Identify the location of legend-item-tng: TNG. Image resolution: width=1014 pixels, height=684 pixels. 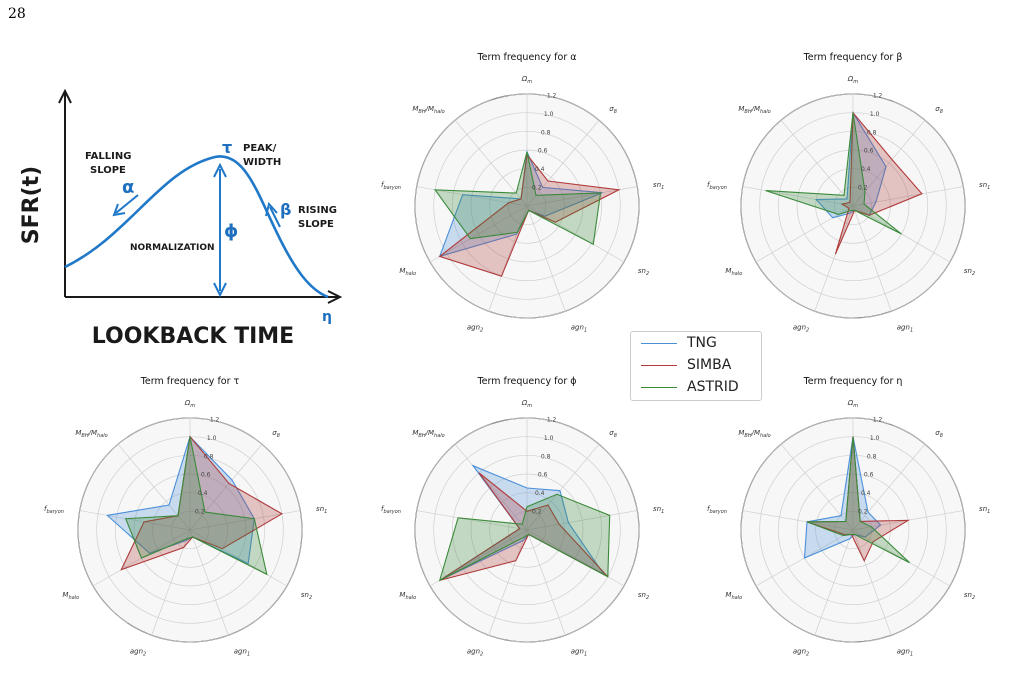
(696, 344).